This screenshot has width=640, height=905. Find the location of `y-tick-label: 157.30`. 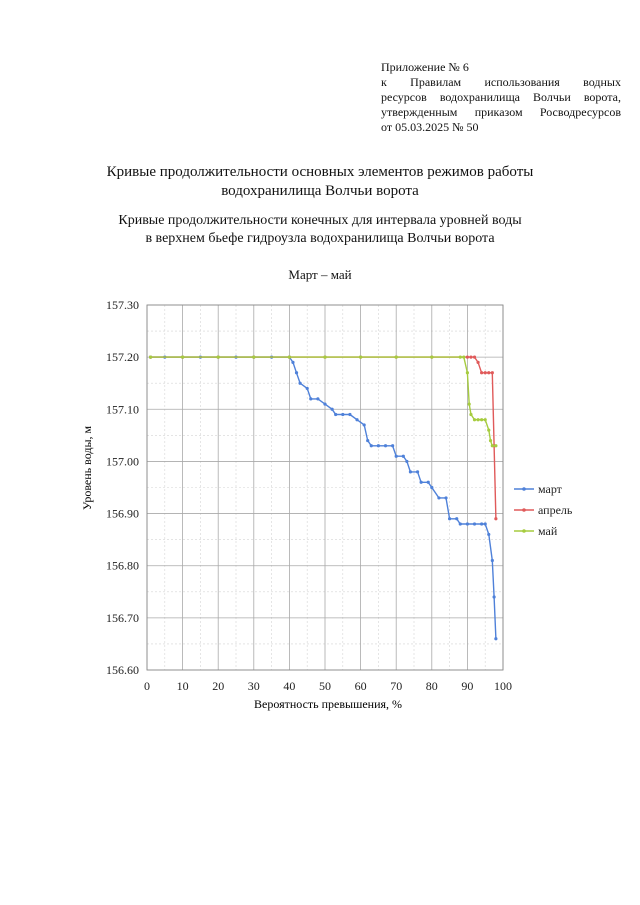

y-tick-label: 157.30 is located at coordinates (122, 305).